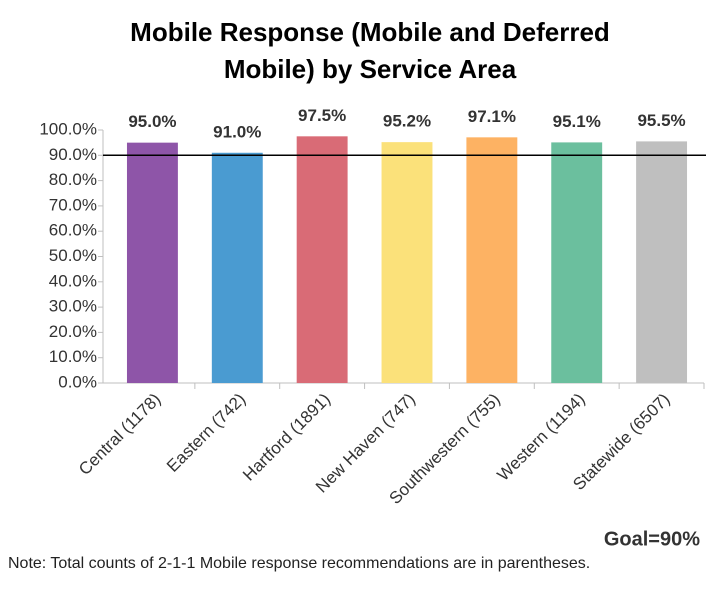 This screenshot has height=598, width=706. What do you see at coordinates (237, 131) in the screenshot?
I see `value-label: 91.0%` at bounding box center [237, 131].